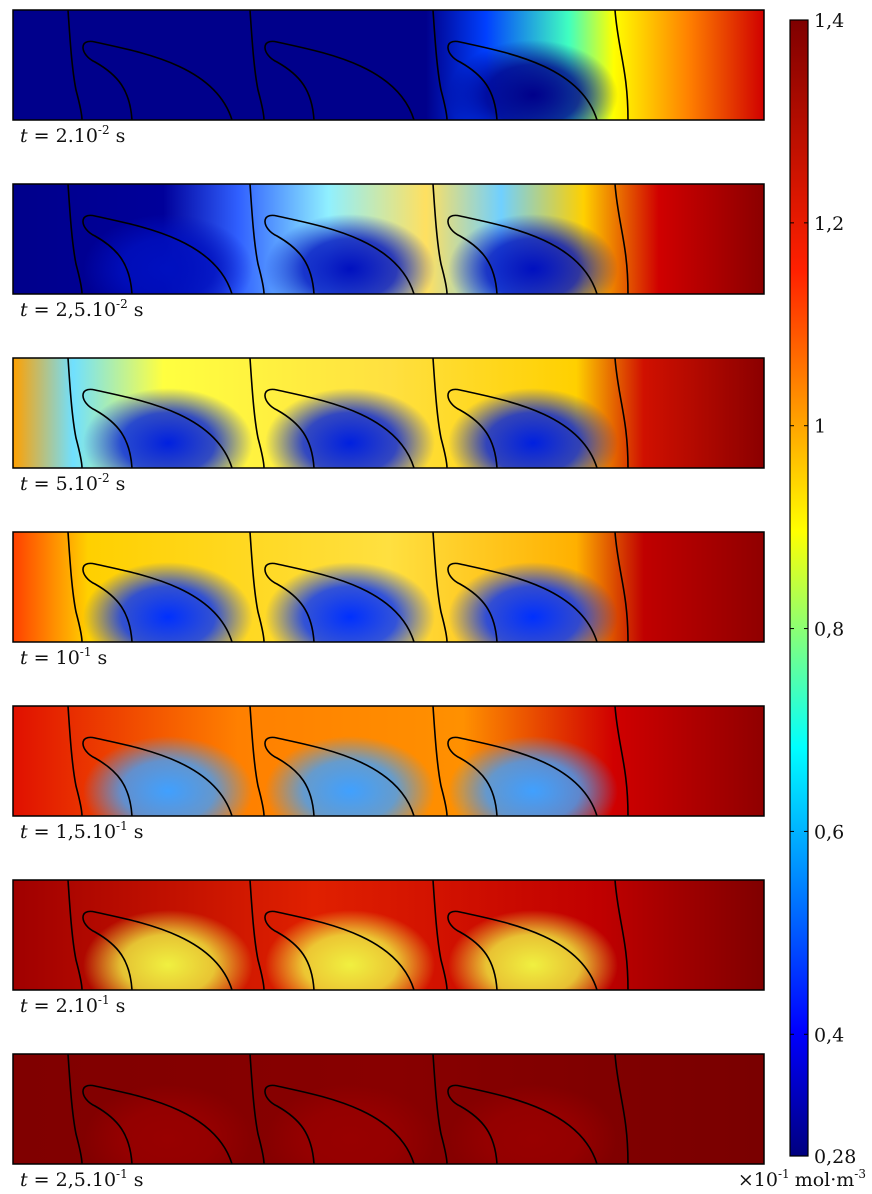  Describe the element at coordinates (66, 484) in the screenshot. I see `time-value: = 5.10` at that location.